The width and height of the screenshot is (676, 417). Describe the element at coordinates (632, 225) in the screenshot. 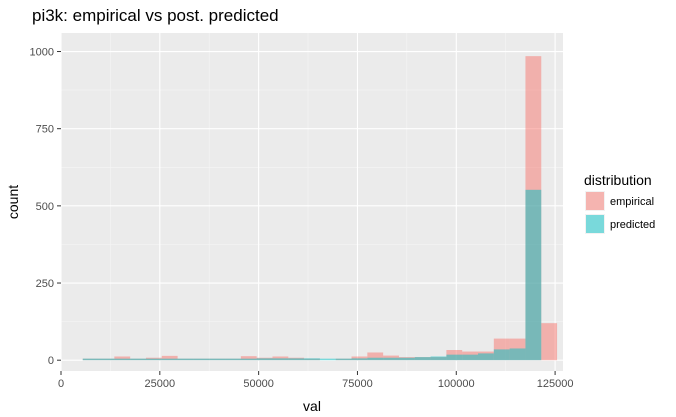

I see `legend-label-predicted: predicted` at that location.